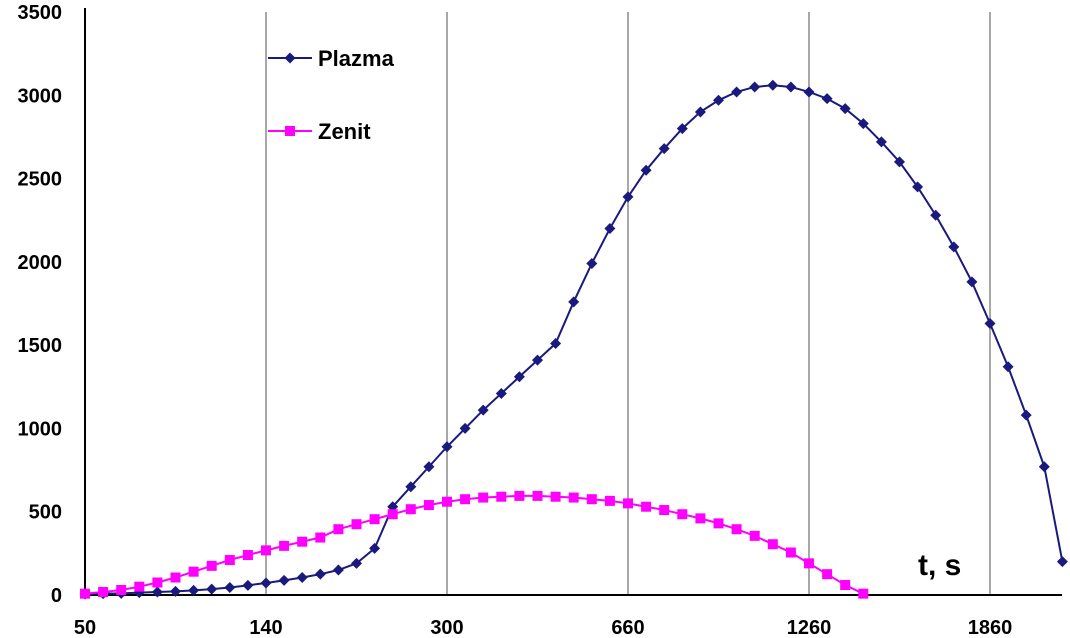 The image size is (1070, 638). Describe the element at coordinates (290, 58) in the screenshot. I see `legend-marker` at that location.